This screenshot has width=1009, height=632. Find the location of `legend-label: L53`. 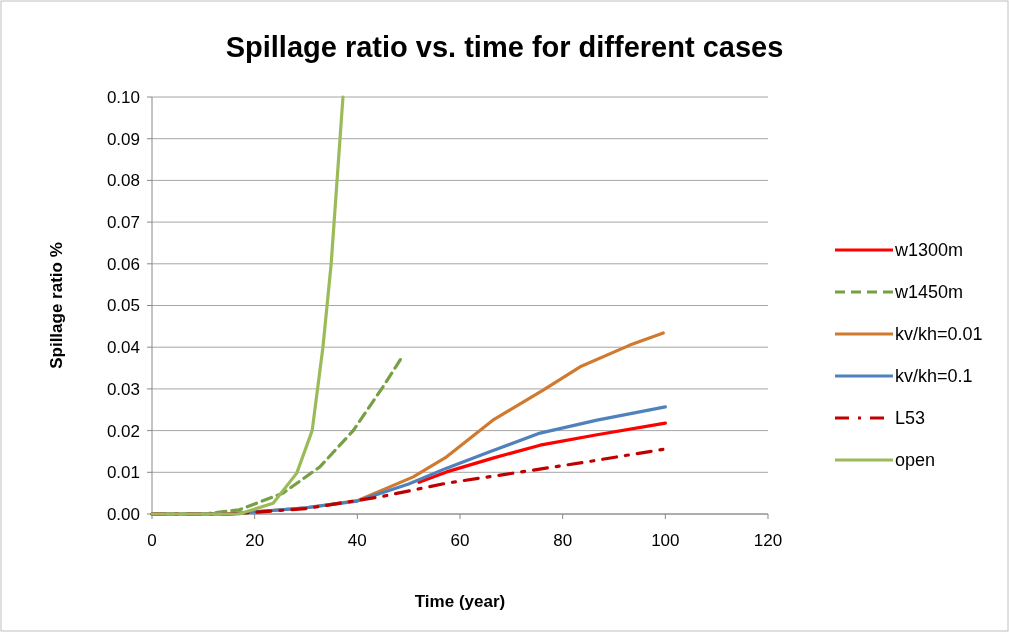

legend-label: L53 is located at coordinates (910, 418).